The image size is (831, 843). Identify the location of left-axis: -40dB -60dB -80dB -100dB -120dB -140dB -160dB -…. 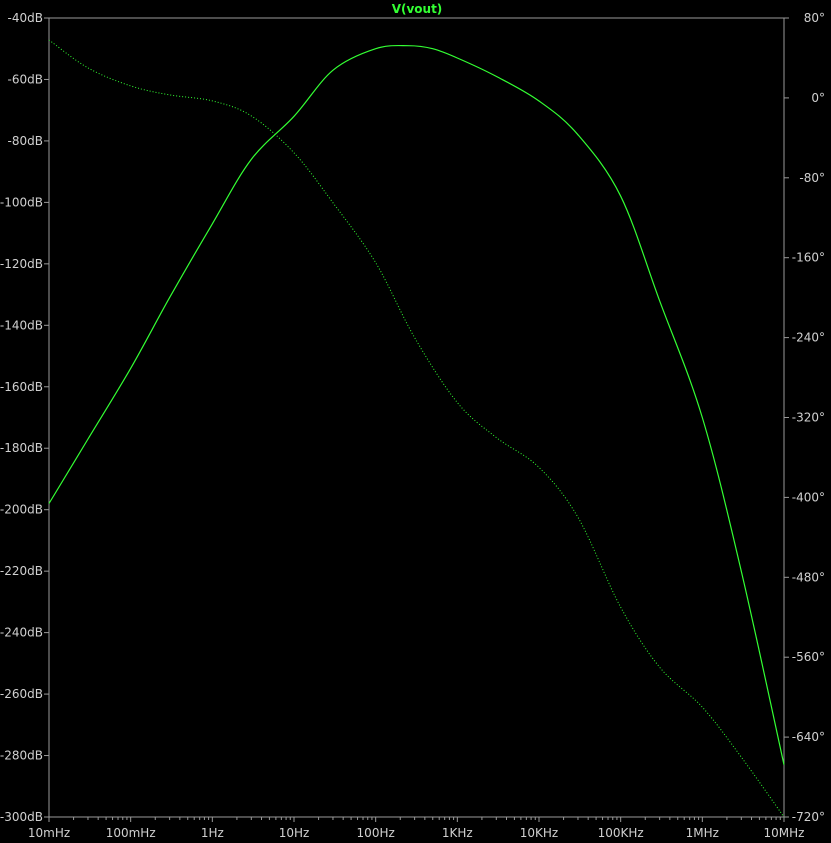
(24, 417).